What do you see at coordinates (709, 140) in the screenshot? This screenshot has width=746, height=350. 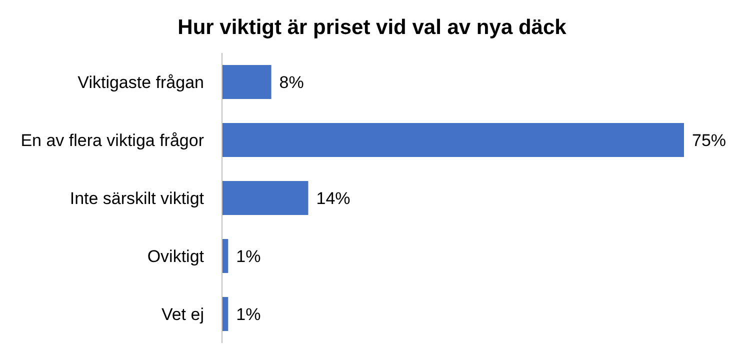 I see `data-label: 75%` at bounding box center [709, 140].